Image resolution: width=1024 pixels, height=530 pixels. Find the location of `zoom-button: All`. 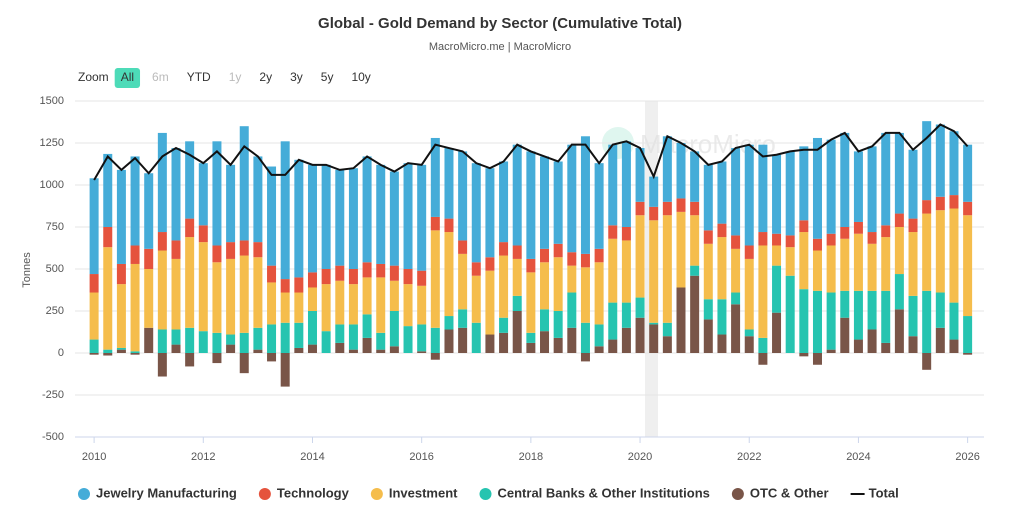

zoom-button: All is located at coordinates (127, 78).